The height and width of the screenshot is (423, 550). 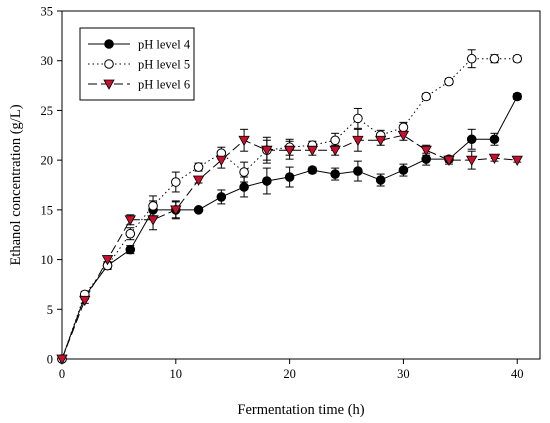 I want to click on legend-label-1: pH level 4, so click(x=164, y=45).